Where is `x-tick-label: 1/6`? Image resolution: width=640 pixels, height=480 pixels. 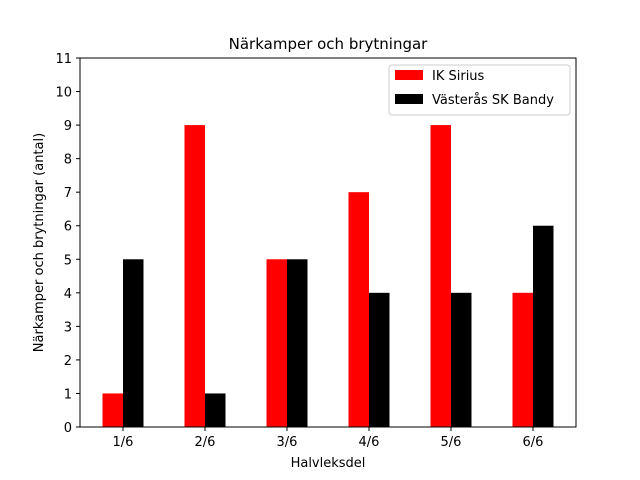
x-tick-label: 1/6 is located at coordinates (123, 442).